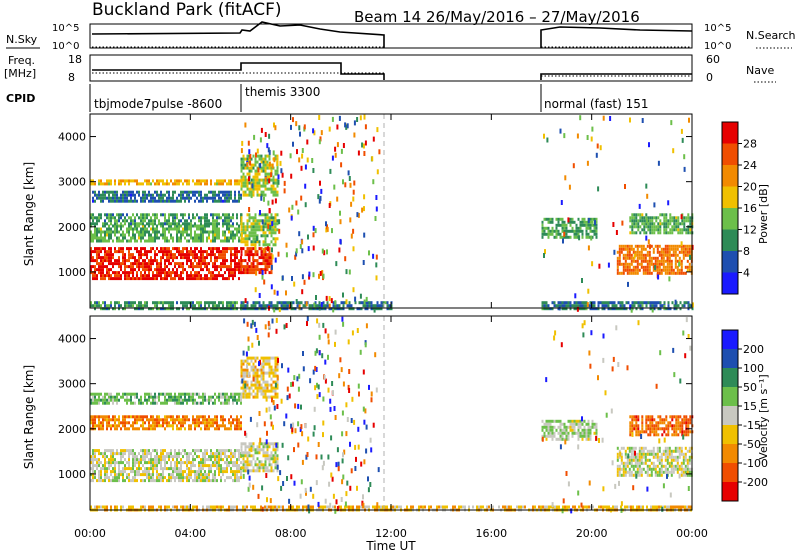 This screenshot has height=558, width=800. Describe the element at coordinates (401, 37) in the screenshot. I see `nsky-panel: N.Sky 10^5 10^0 10^5 10^0 N.Search` at that location.